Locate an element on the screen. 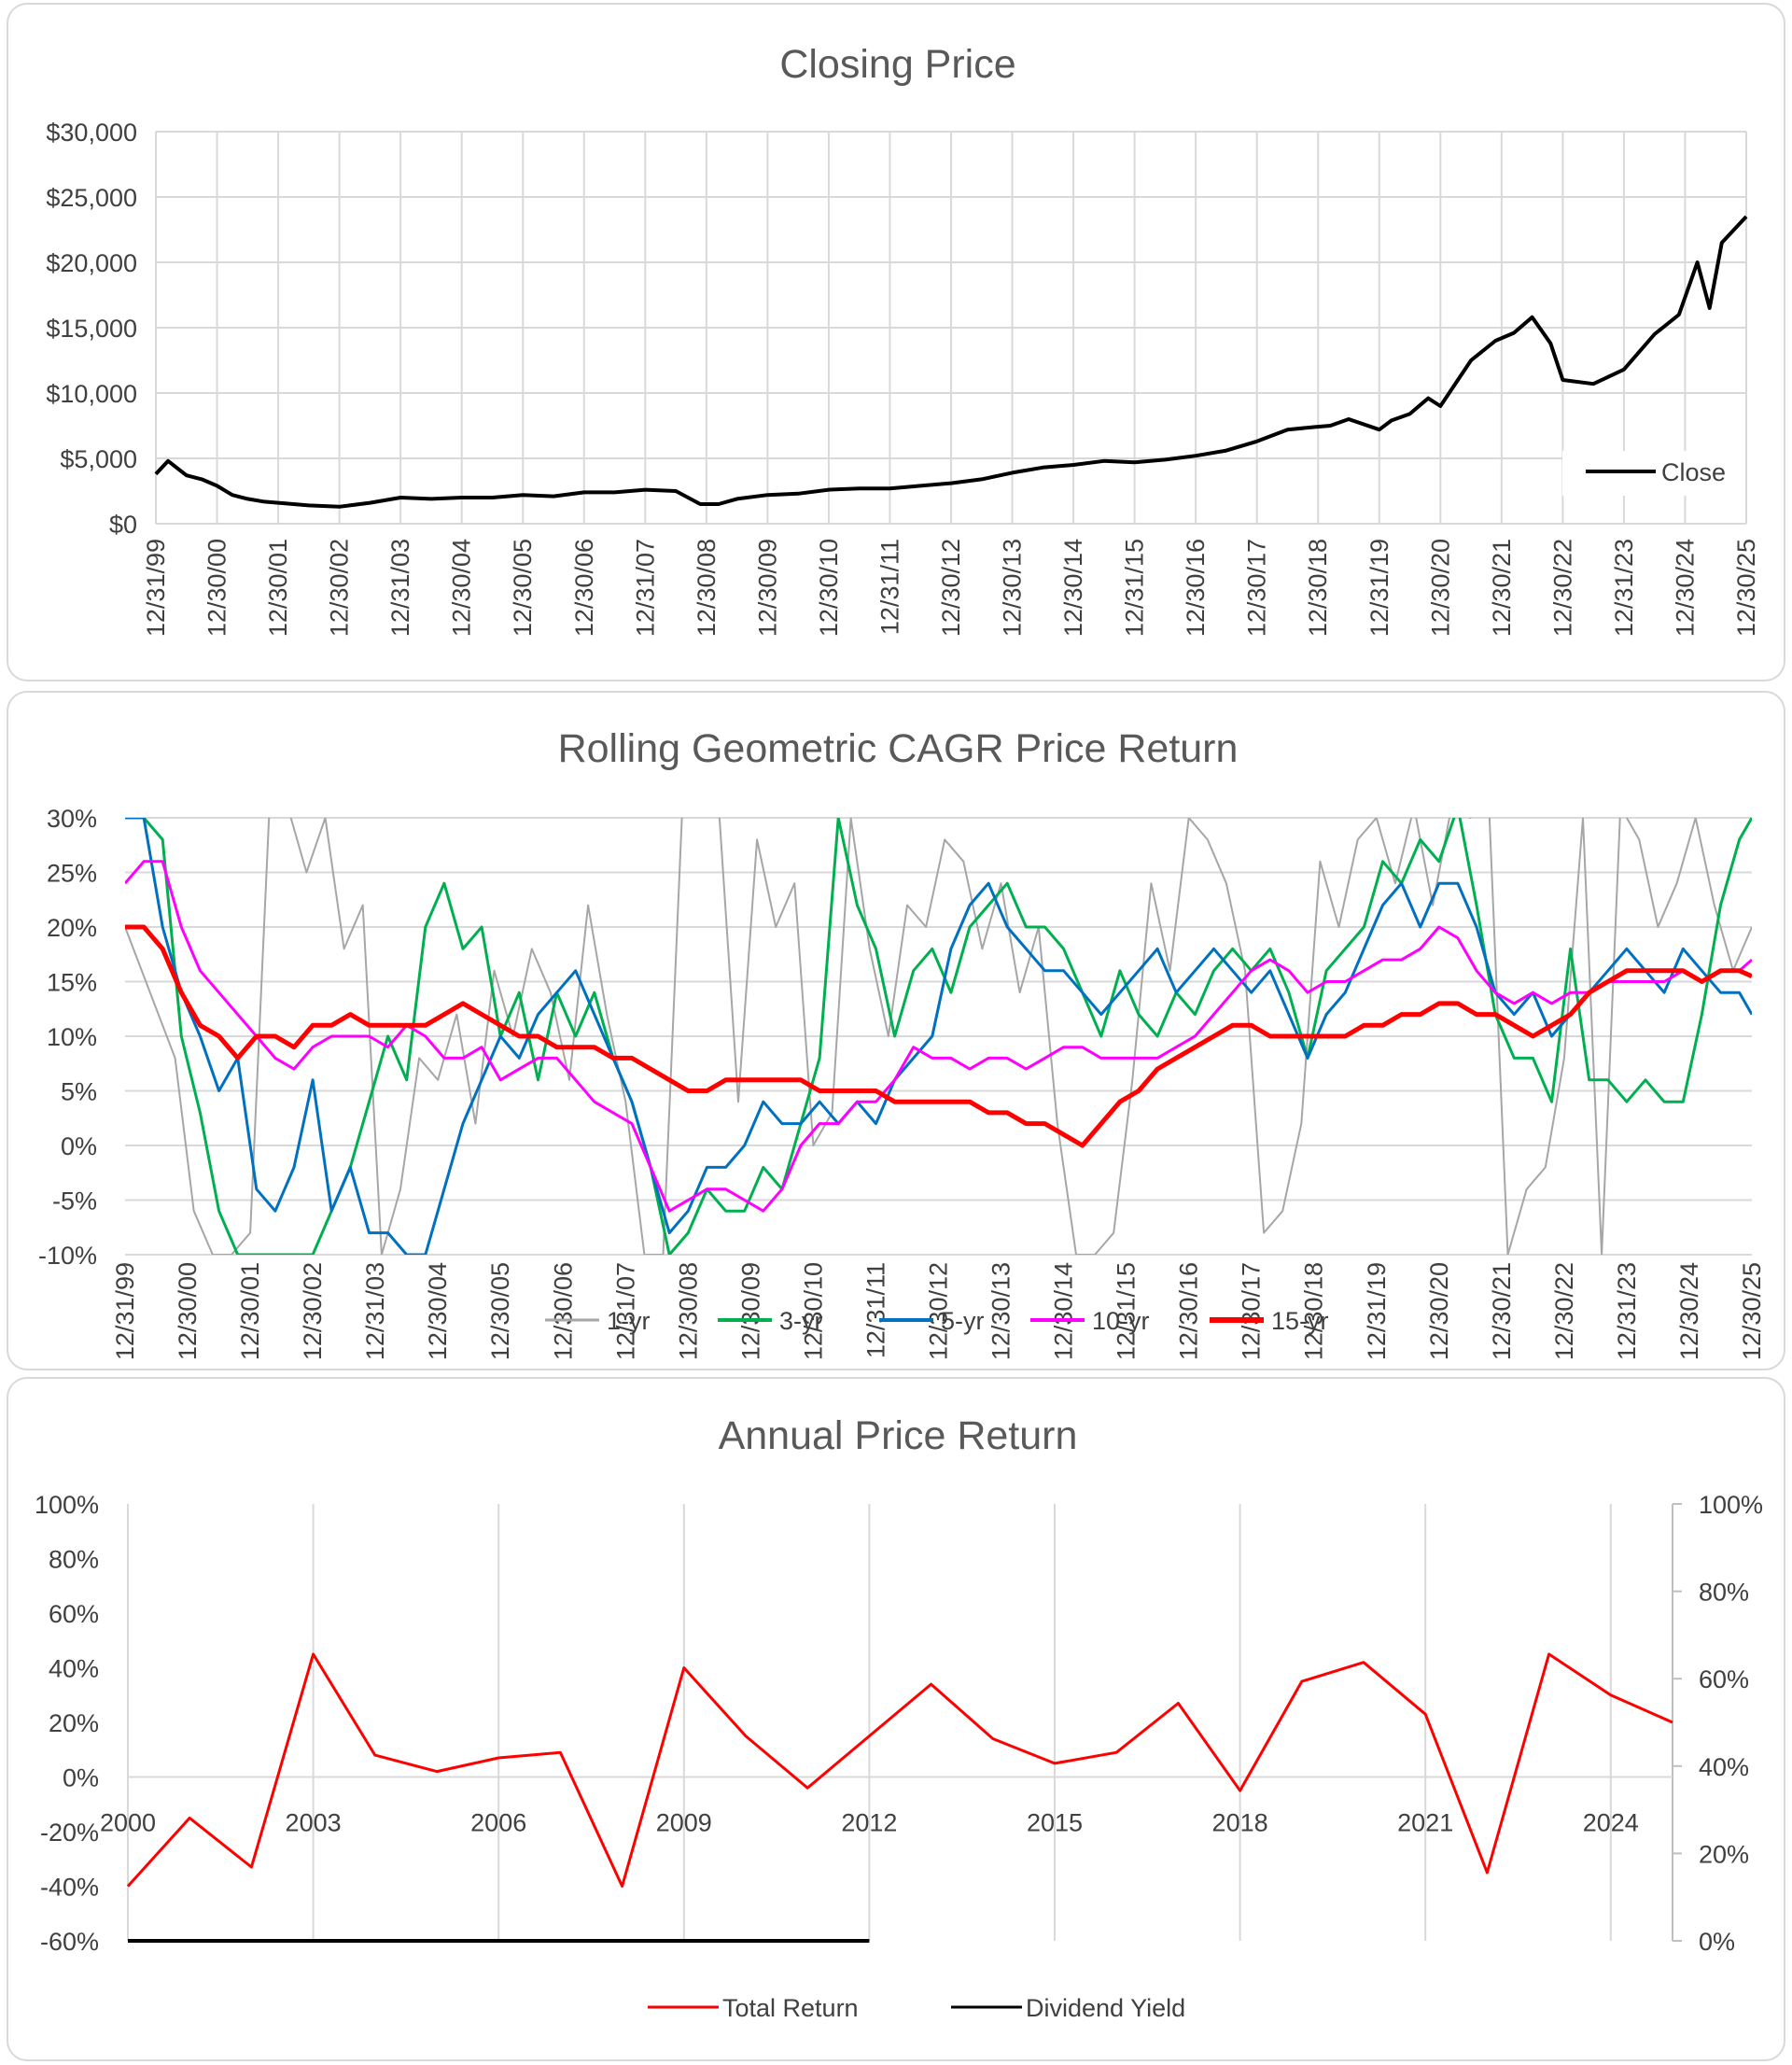 This screenshot has height=2065, width=1792. y-tick-label: -60% is located at coordinates (69, 1942).